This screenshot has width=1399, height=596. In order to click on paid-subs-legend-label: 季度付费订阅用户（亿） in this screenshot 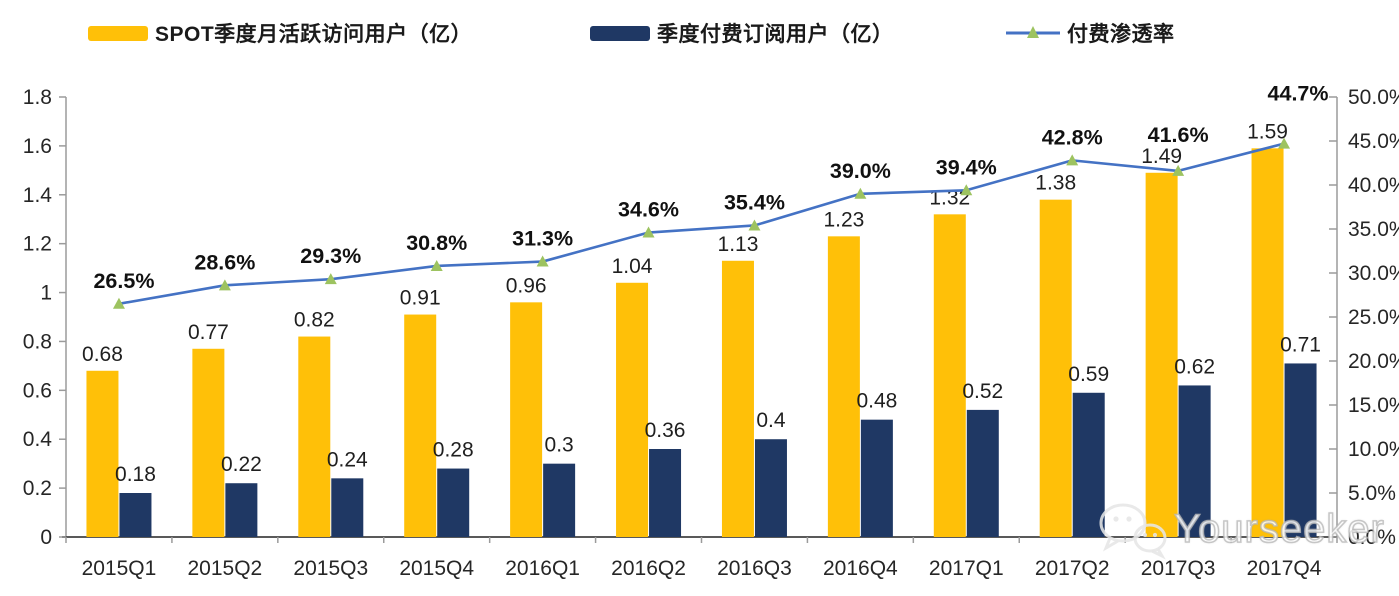, I will do `click(775, 34)`.